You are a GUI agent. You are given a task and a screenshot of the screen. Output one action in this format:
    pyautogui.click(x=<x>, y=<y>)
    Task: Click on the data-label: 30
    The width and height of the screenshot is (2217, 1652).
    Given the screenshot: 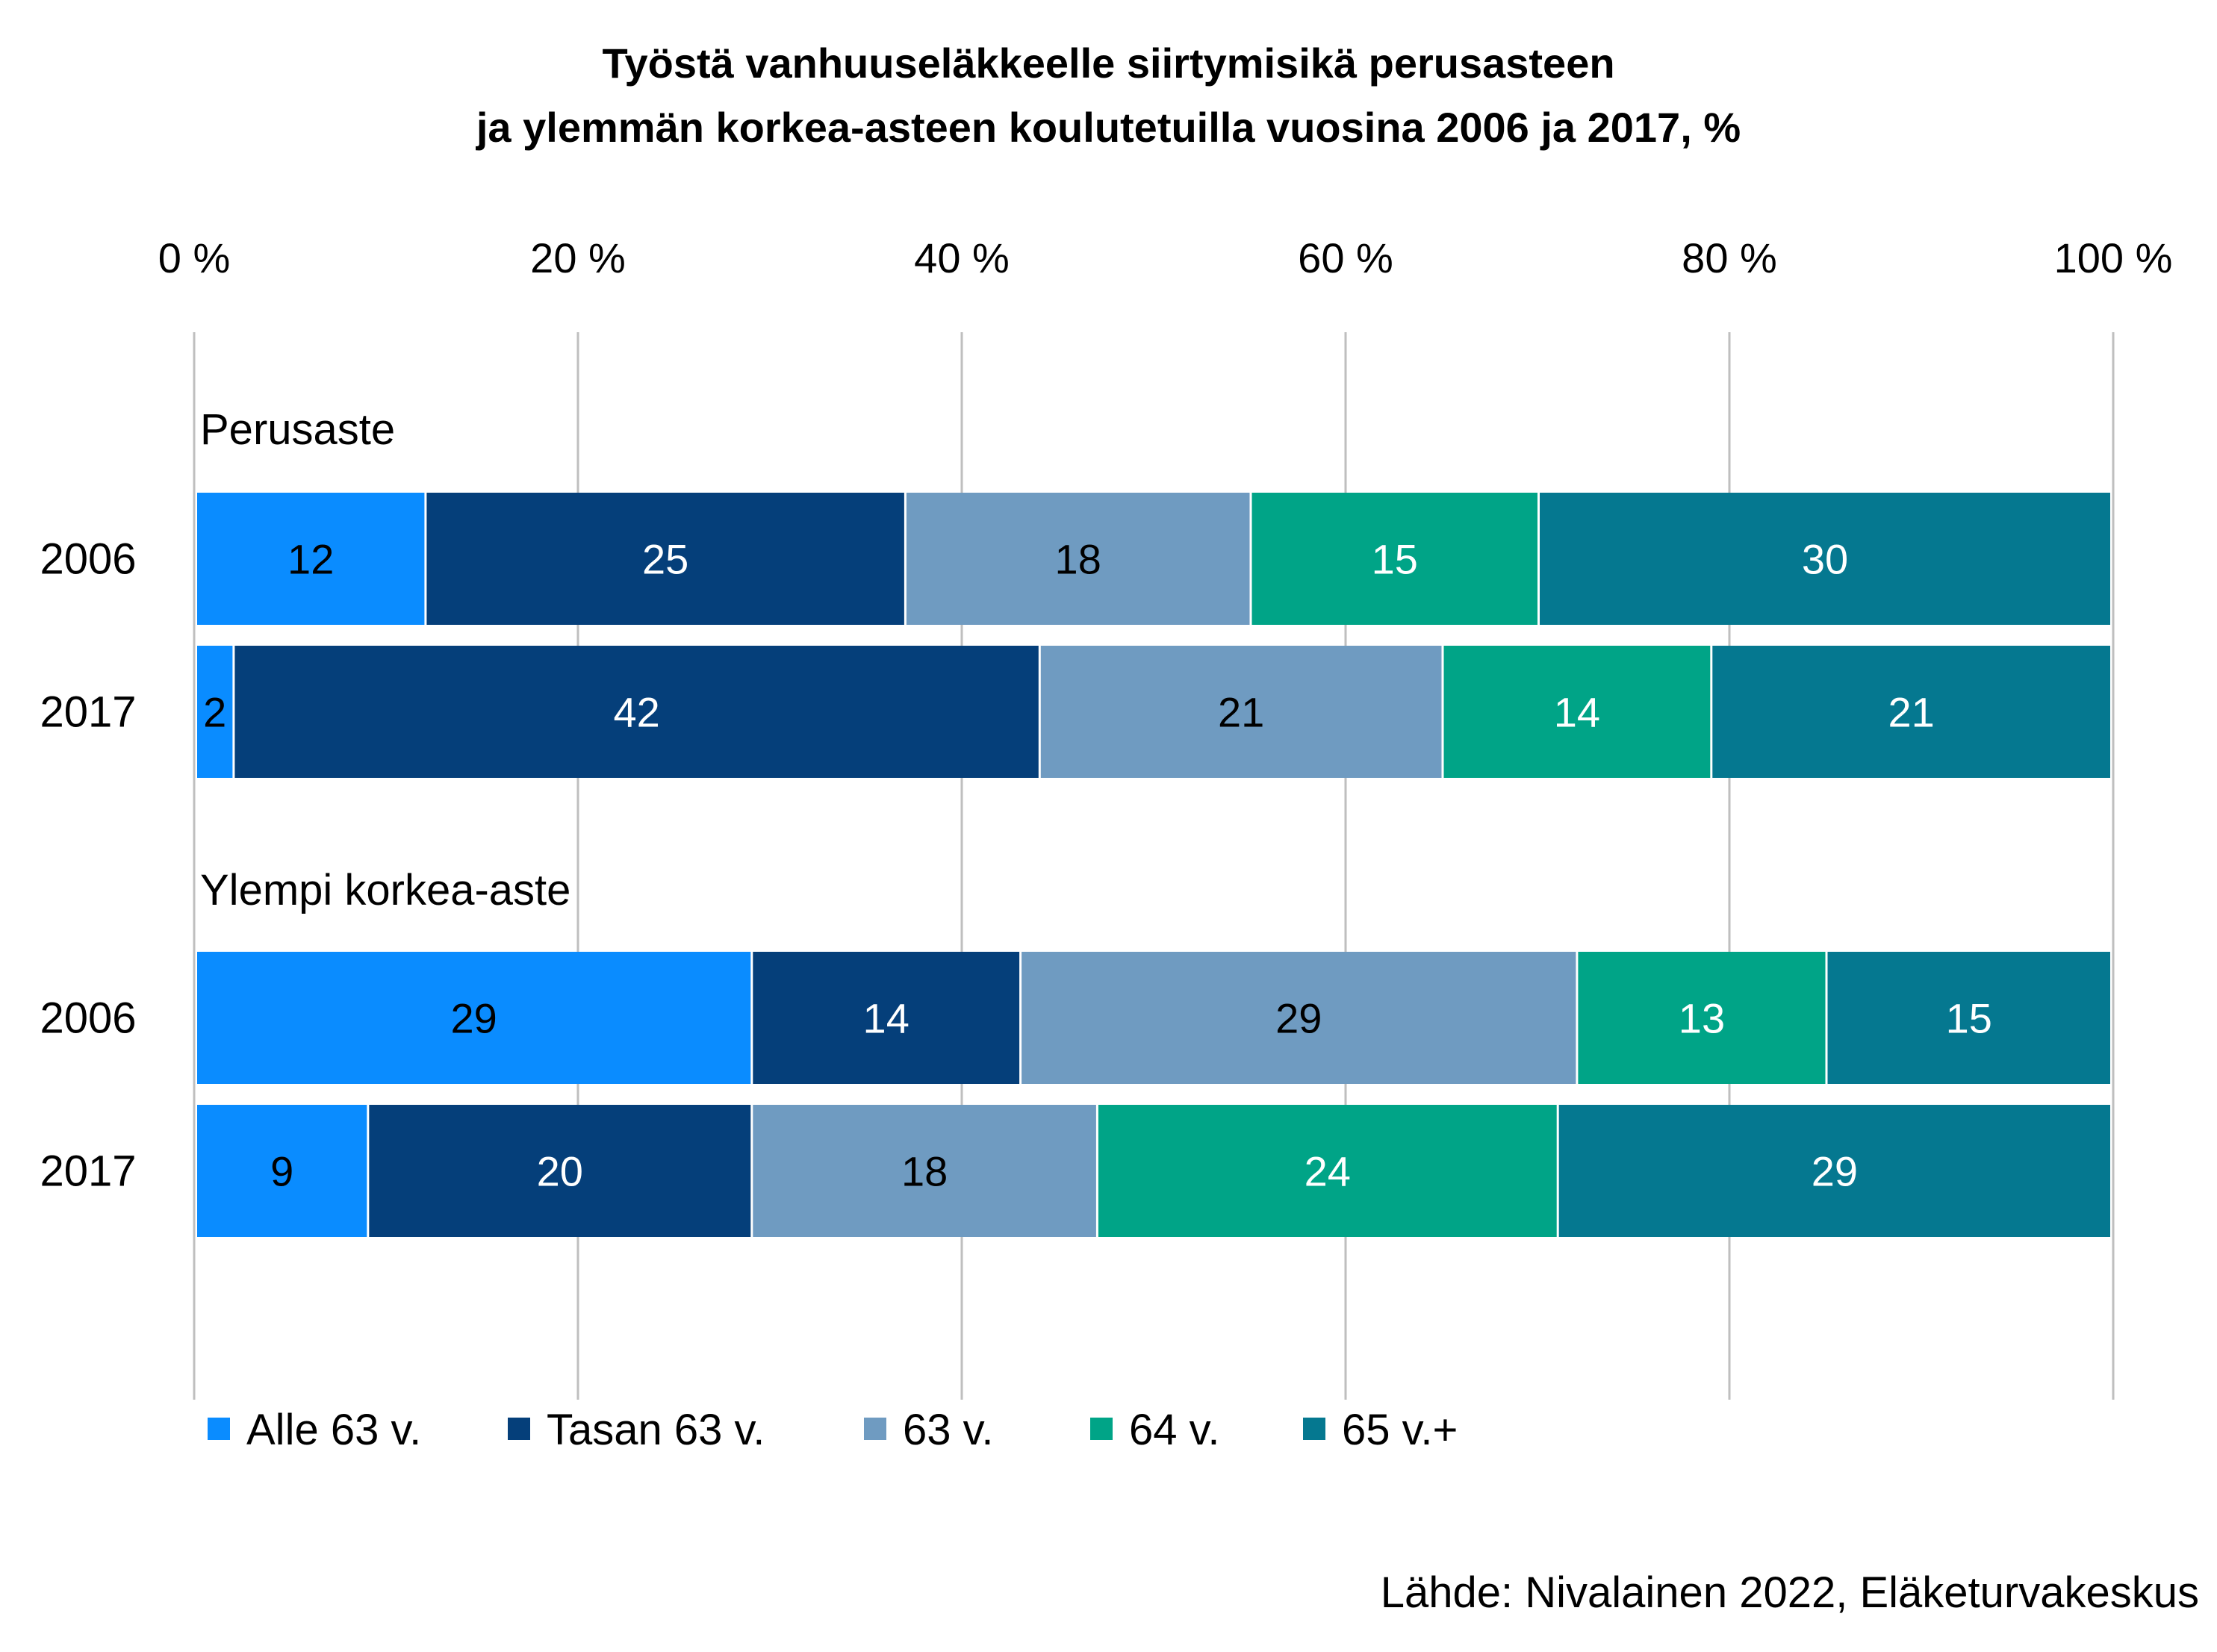 What is the action you would take?
    pyautogui.click(x=1825, y=559)
    